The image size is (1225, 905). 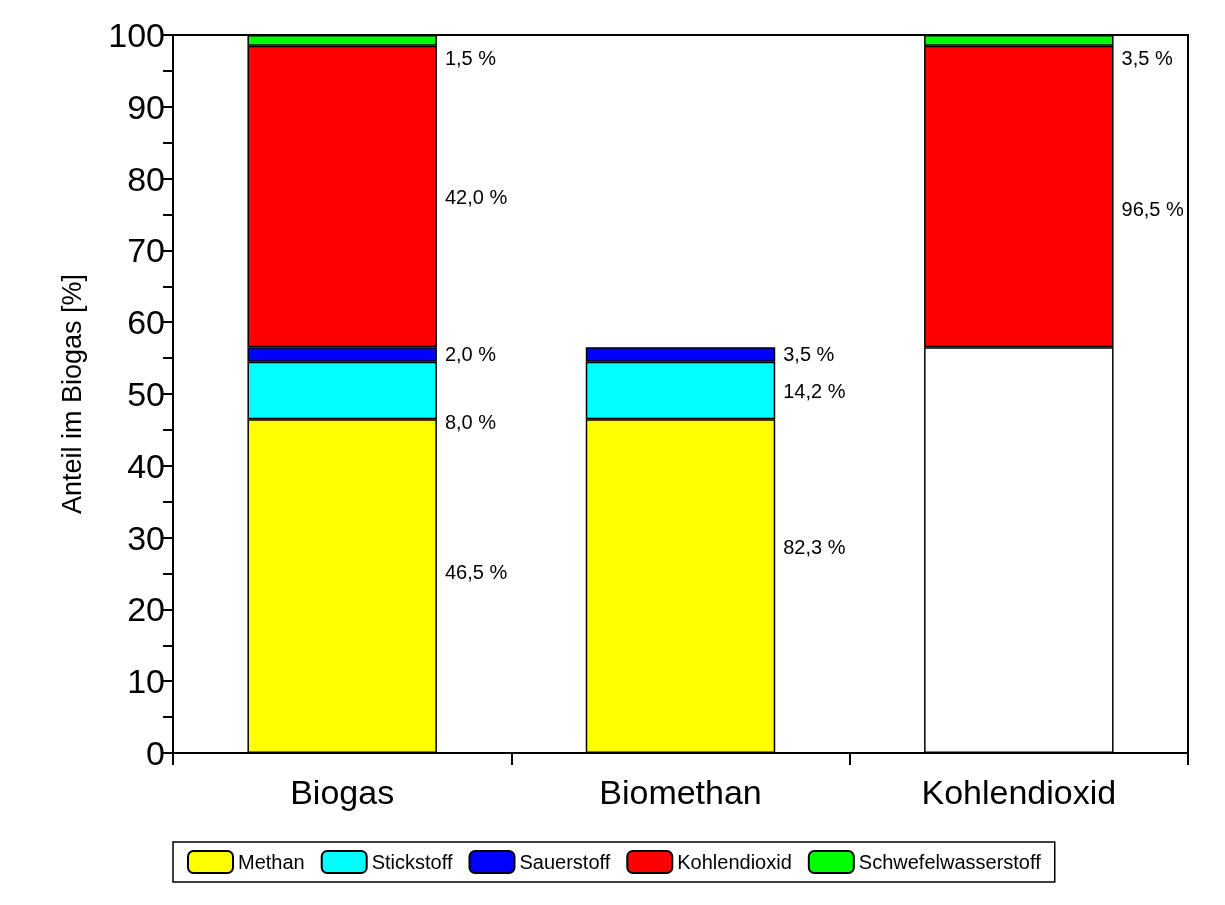 What do you see at coordinates (136, 35) in the screenshot?
I see `y-tick-label: 100` at bounding box center [136, 35].